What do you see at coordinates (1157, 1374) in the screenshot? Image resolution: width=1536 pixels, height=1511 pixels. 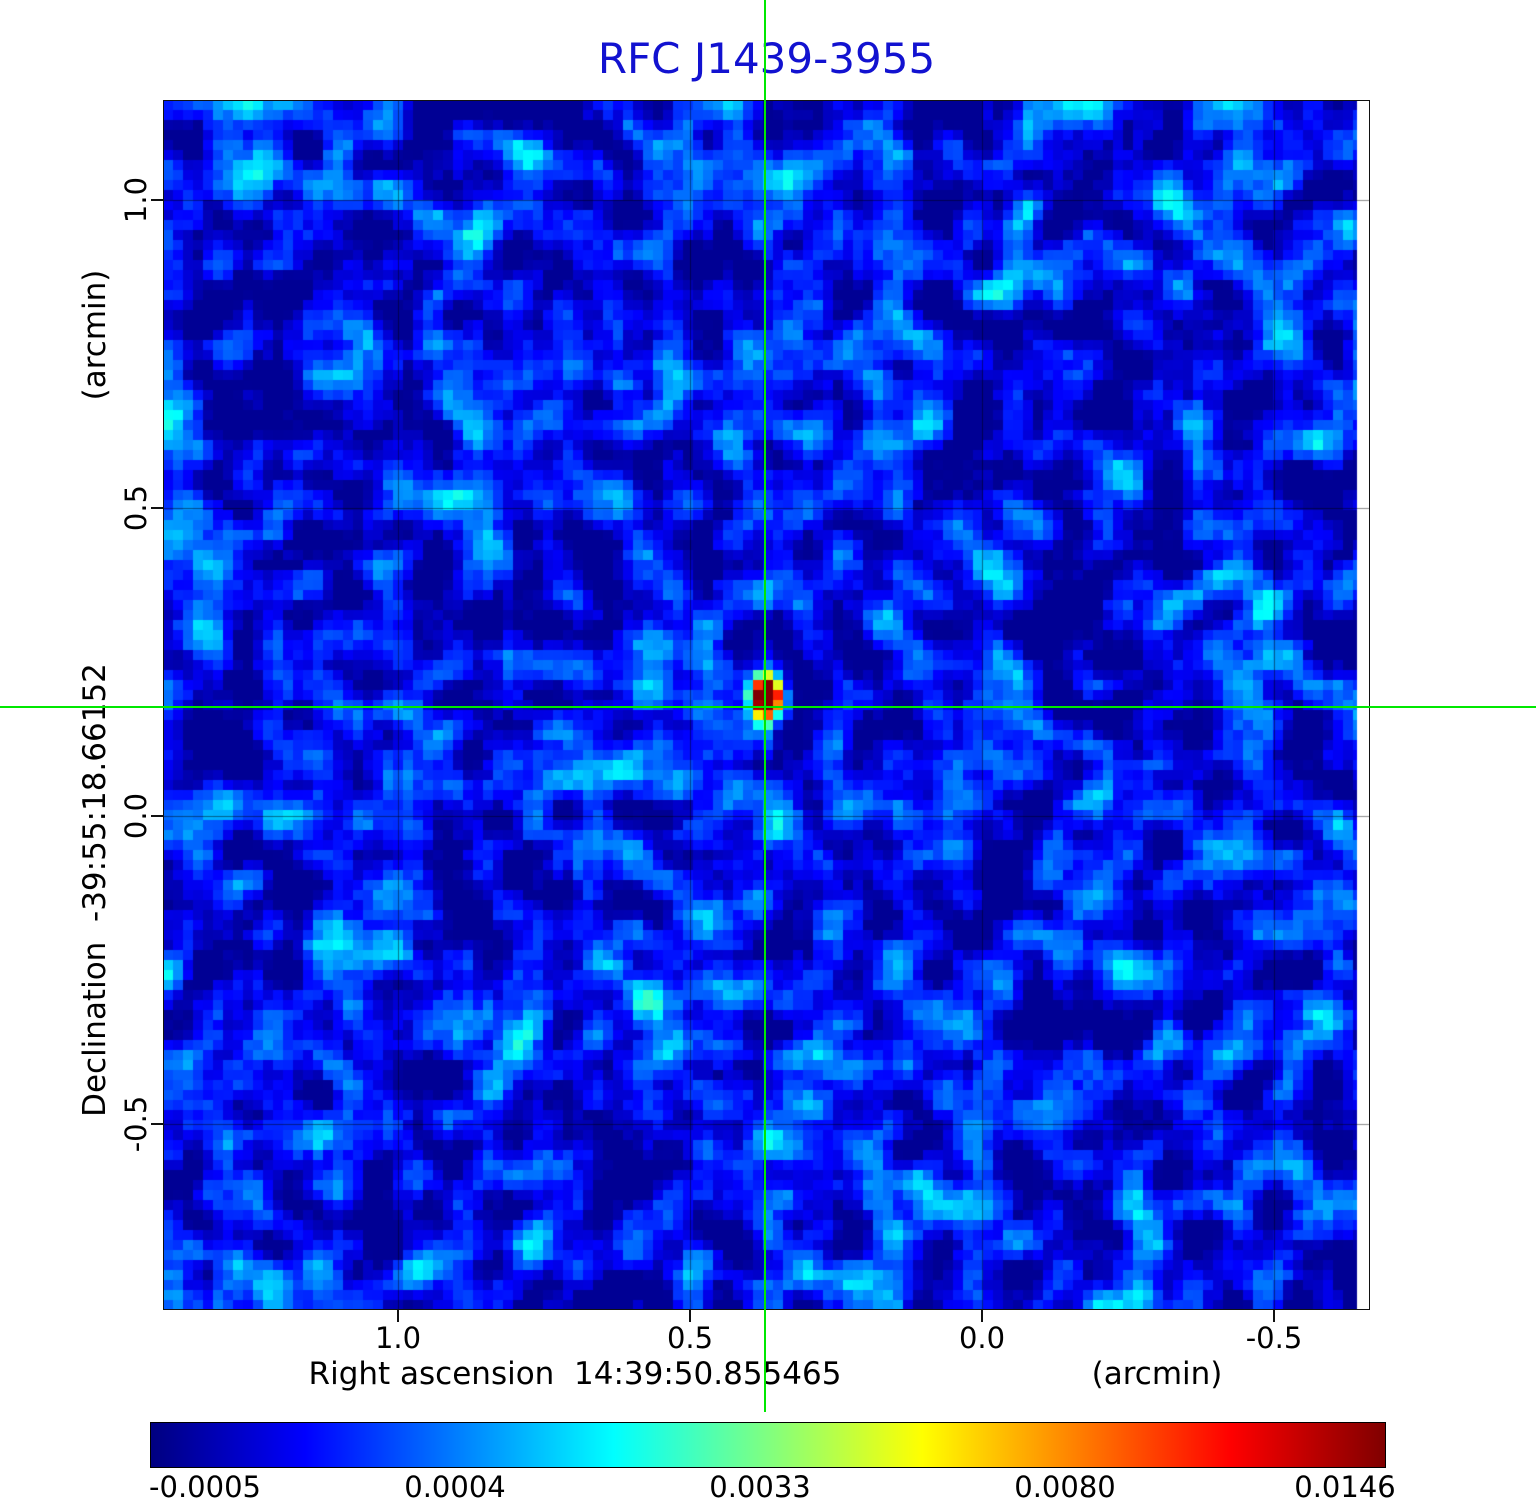 I see `x-axis-unit: (arcmin)` at bounding box center [1157, 1374].